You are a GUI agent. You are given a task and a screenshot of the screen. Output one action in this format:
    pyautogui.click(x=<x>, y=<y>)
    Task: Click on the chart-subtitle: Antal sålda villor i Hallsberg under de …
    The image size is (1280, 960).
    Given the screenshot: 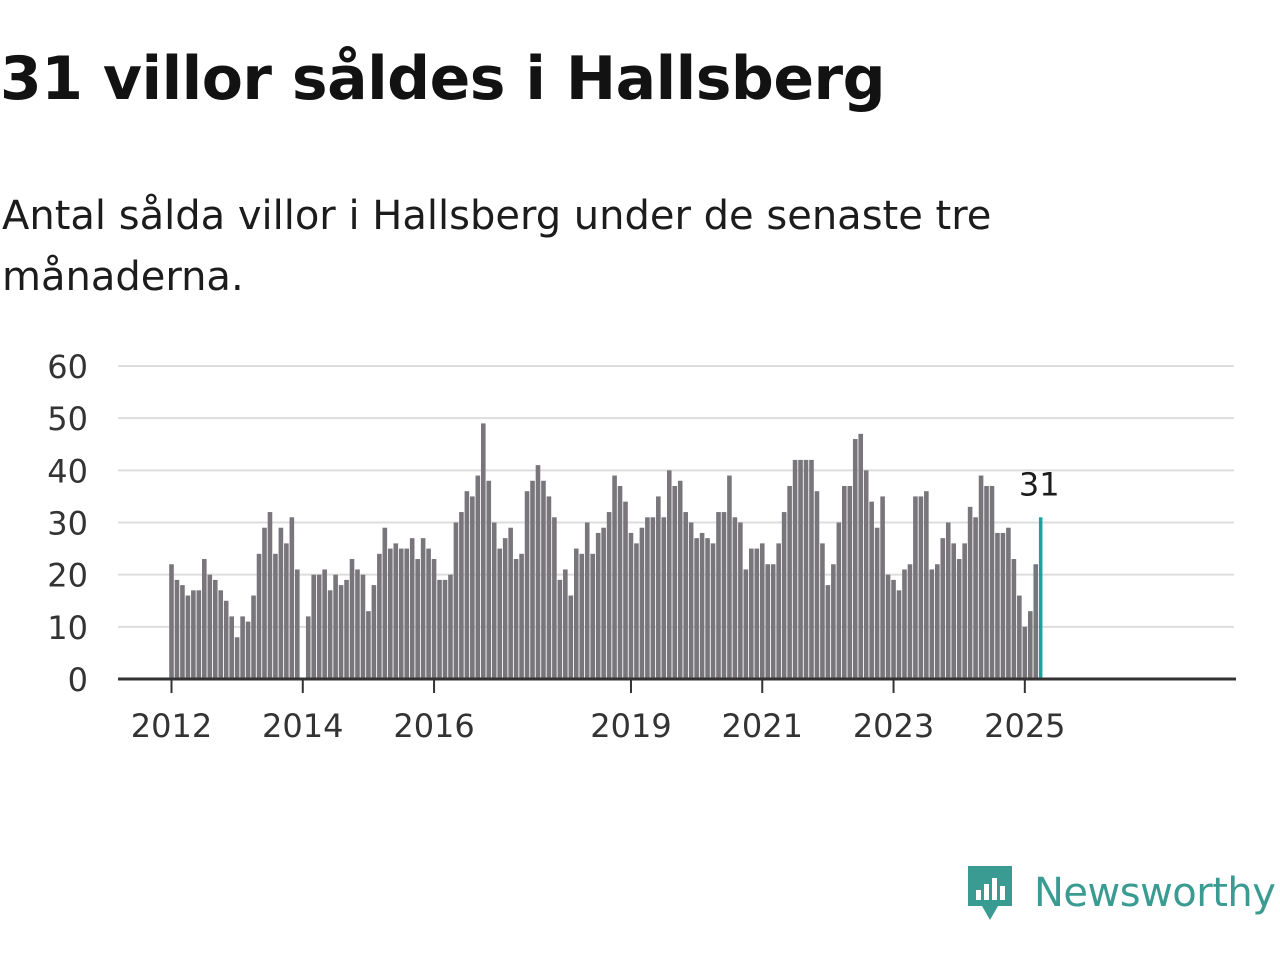 What is the action you would take?
    pyautogui.click(x=497, y=246)
    